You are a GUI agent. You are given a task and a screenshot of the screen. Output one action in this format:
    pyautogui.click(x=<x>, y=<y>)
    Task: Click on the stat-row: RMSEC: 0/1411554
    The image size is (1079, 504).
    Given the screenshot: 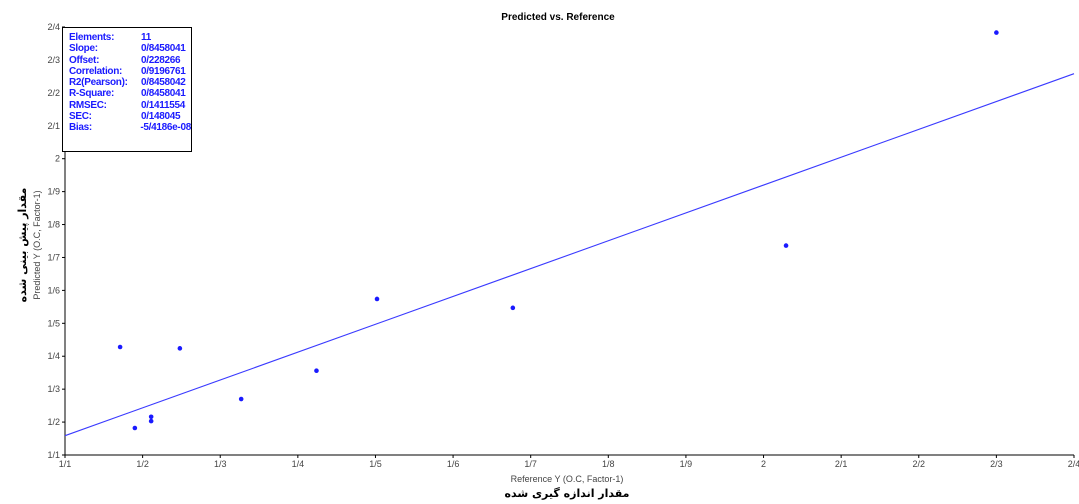 What is the action you would take?
    pyautogui.click(x=130, y=105)
    